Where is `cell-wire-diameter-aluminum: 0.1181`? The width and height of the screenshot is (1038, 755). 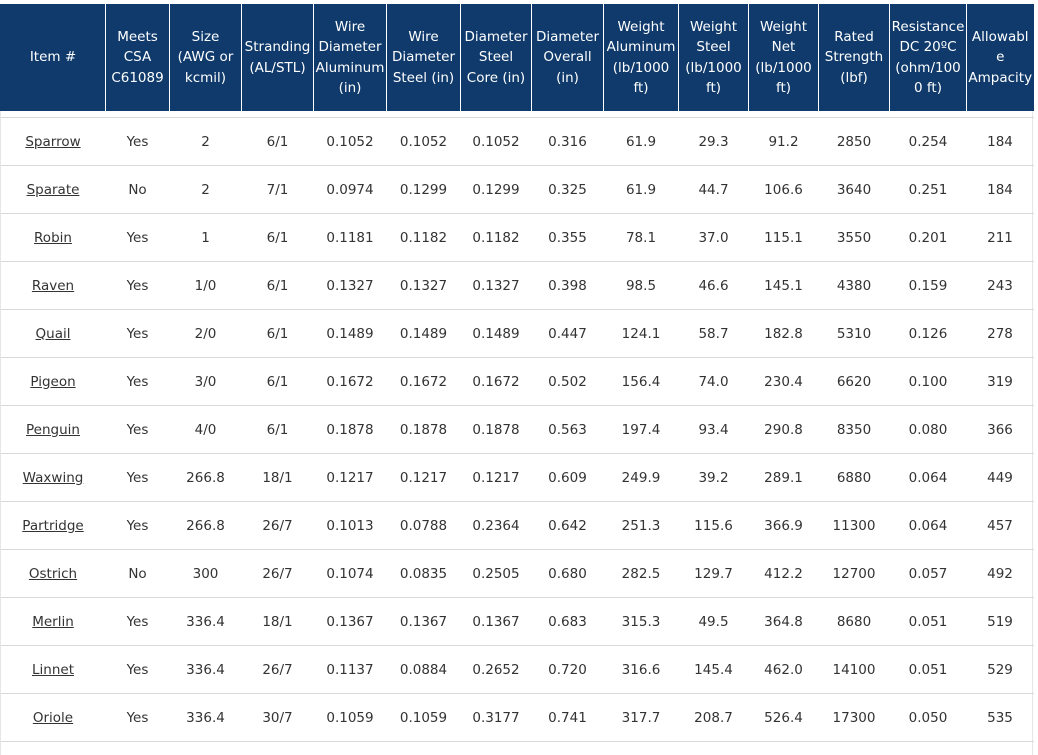 cell-wire-diameter-aluminum: 0.1181 is located at coordinates (350, 237).